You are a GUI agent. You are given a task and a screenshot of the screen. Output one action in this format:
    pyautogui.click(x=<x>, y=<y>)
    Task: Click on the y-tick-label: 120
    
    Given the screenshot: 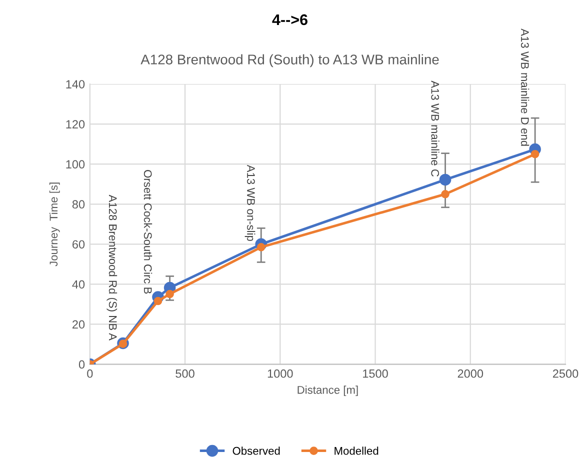 What is the action you would take?
    pyautogui.click(x=75, y=124)
    